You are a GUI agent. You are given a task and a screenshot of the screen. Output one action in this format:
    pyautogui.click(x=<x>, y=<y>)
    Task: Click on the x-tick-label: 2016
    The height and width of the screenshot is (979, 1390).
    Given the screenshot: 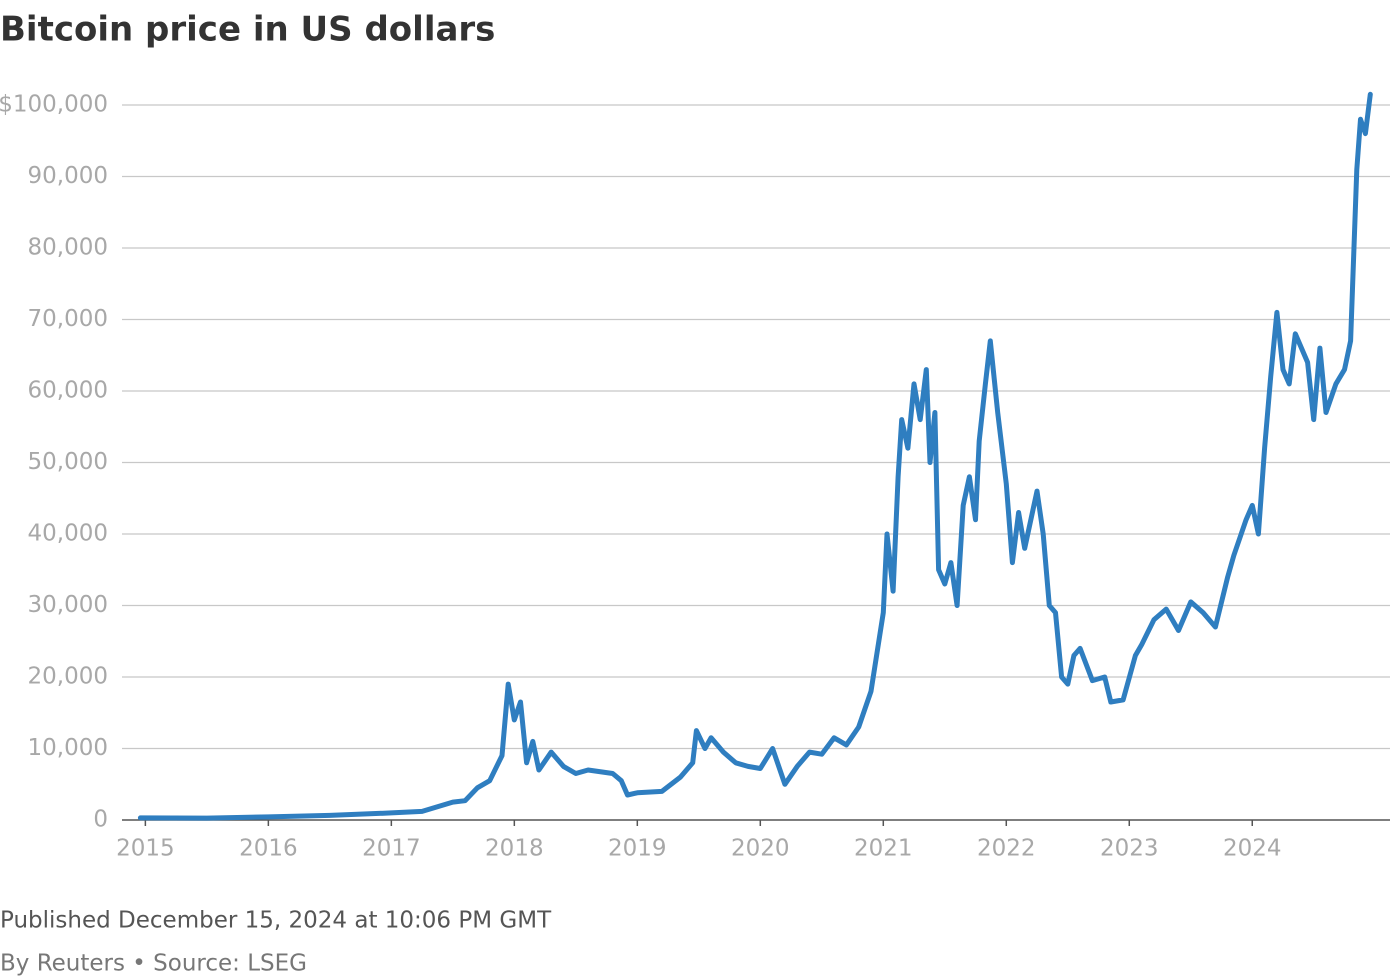 What is the action you would take?
    pyautogui.click(x=268, y=849)
    